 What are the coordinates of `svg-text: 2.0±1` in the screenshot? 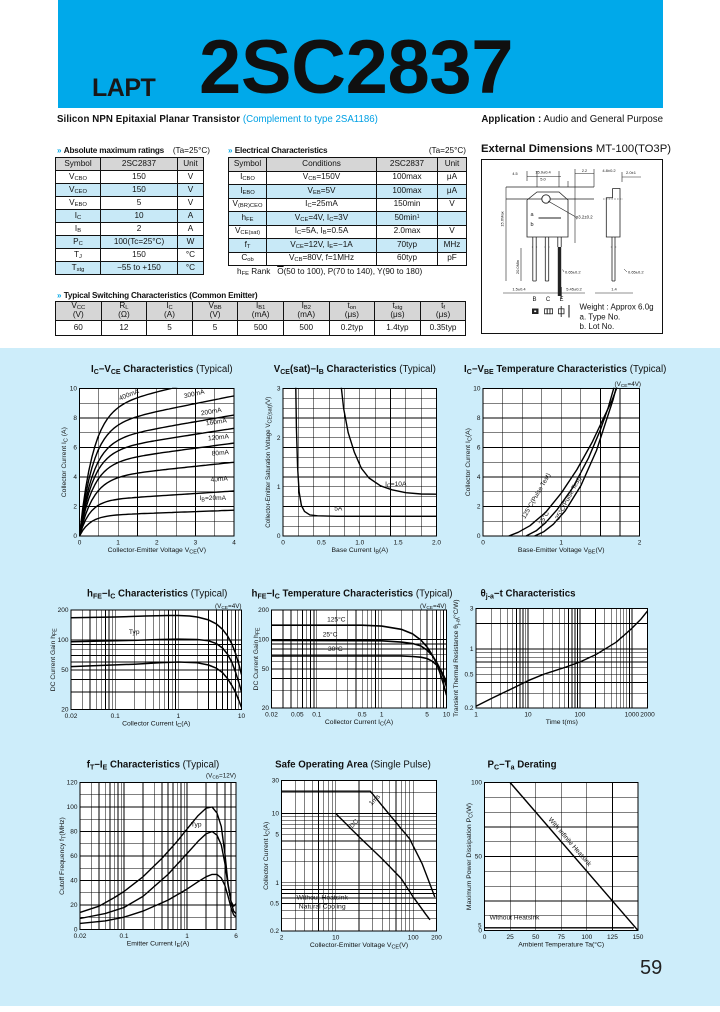 It's located at (631, 172).